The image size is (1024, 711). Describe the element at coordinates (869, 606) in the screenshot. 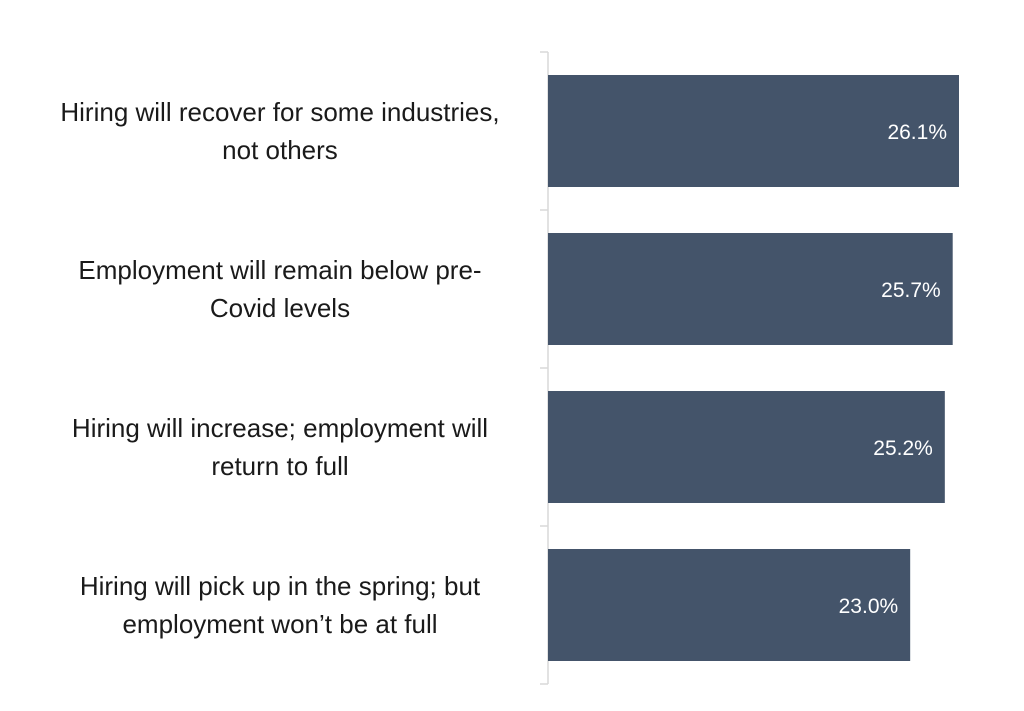

I see `data-label: 23.0%` at that location.